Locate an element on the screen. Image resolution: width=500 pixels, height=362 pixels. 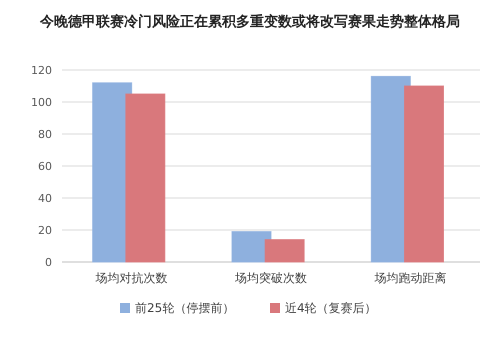
x-tick-label: 场均跑动距离 is located at coordinates (409, 278).